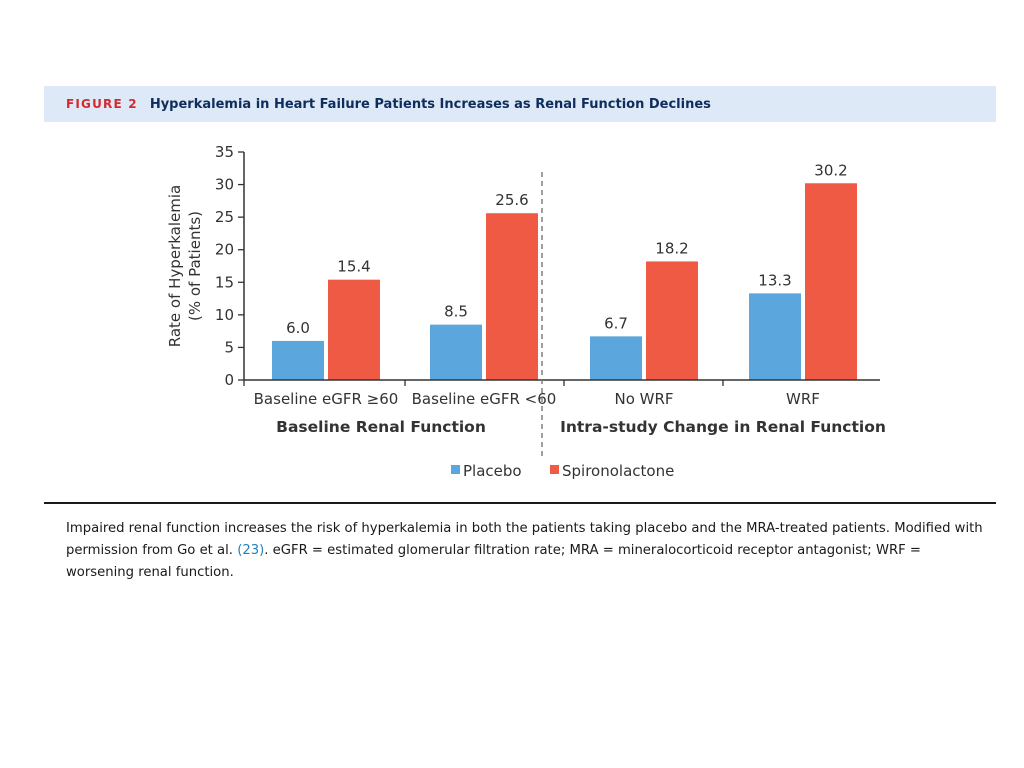 The image size is (1024, 768). I want to click on y-tick-label: 10, so click(224, 315).